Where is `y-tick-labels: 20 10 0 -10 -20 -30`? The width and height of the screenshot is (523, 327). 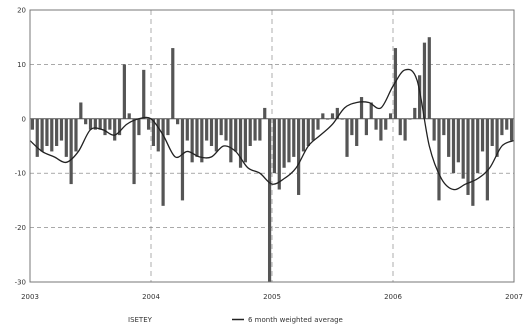
y-tick-labels: 20 10 0 -10 -20 -30 is located at coordinates (20, 147).